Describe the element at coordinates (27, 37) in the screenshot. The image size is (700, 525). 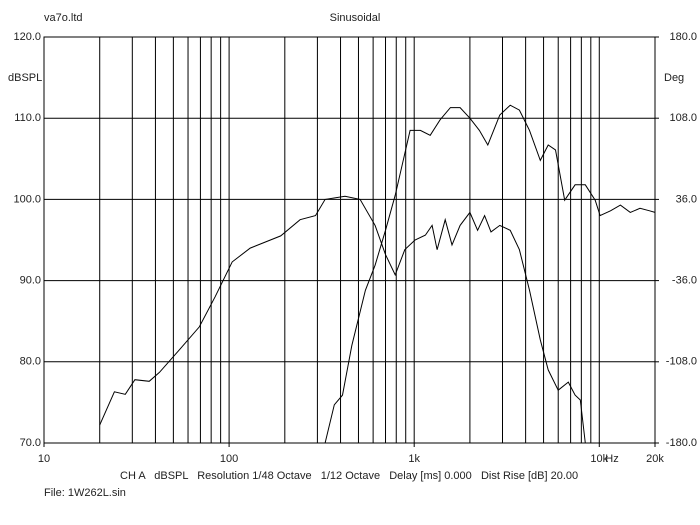
I see `y-tick-label: 120.0` at that location.